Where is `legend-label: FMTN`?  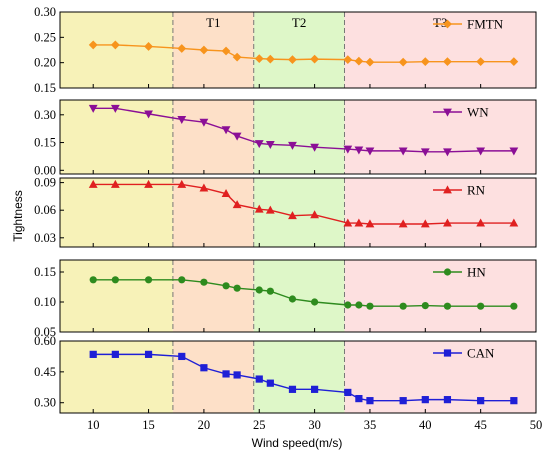 legend-label: FMTN is located at coordinates (485, 24).